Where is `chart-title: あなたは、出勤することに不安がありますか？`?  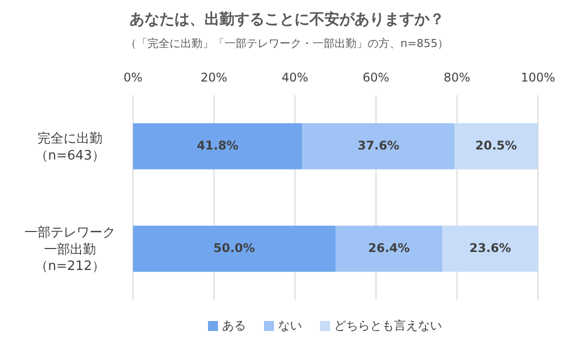
chart-title: あなたは、出勤することに不安がありますか？ is located at coordinates (287, 19).